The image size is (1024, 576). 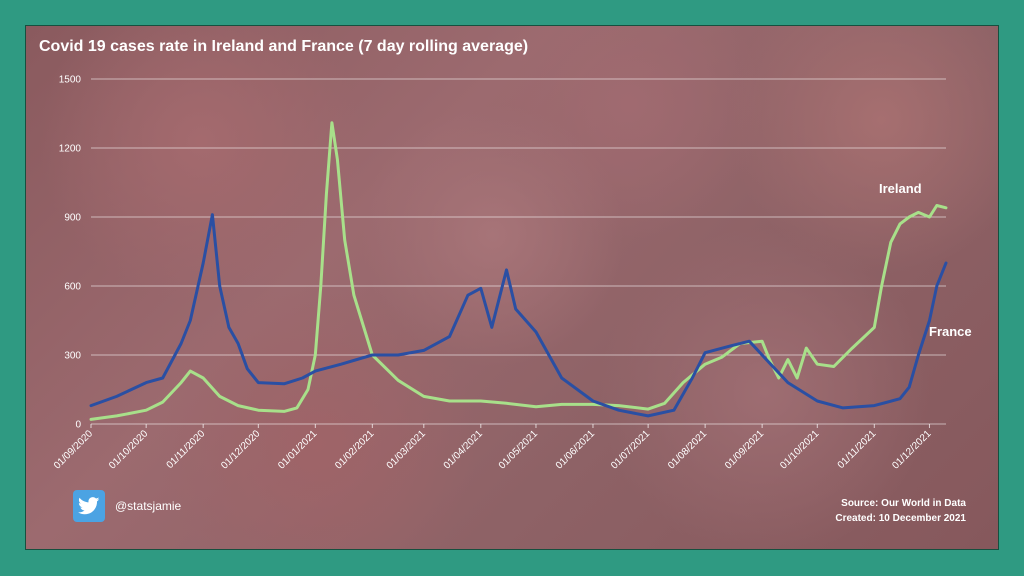 I want to click on social-handle: @statsjamie, so click(x=127, y=506).